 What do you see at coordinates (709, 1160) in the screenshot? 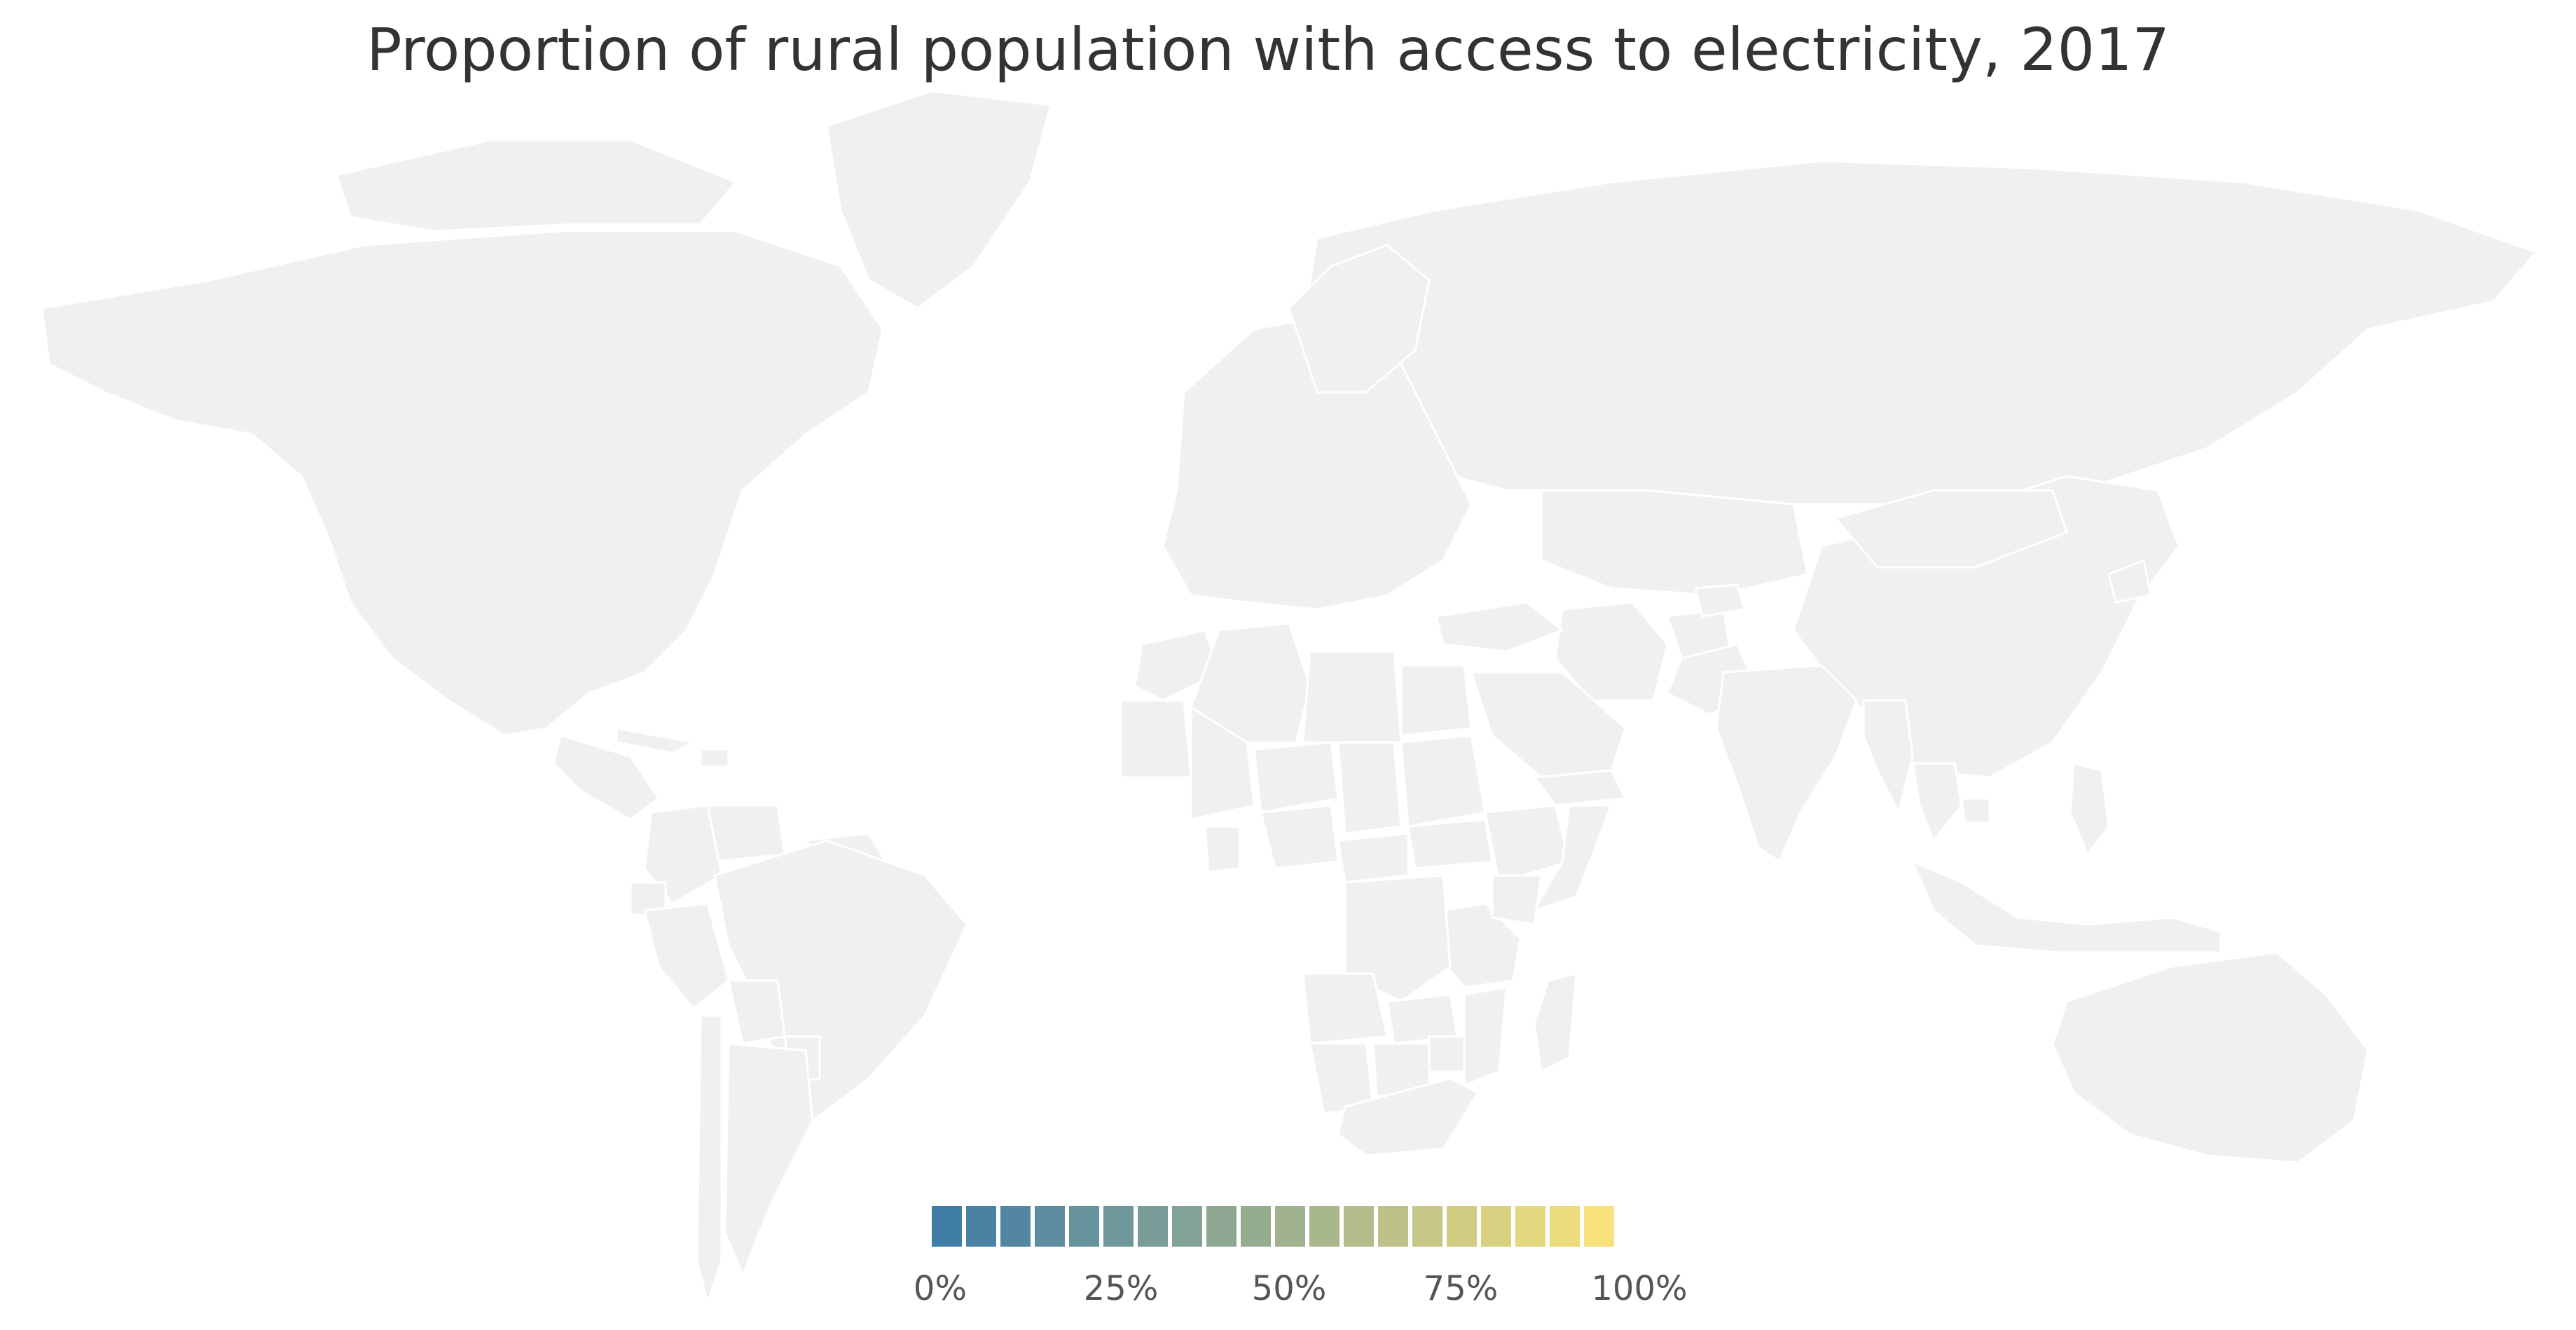
I see `region-chile` at bounding box center [709, 1160].